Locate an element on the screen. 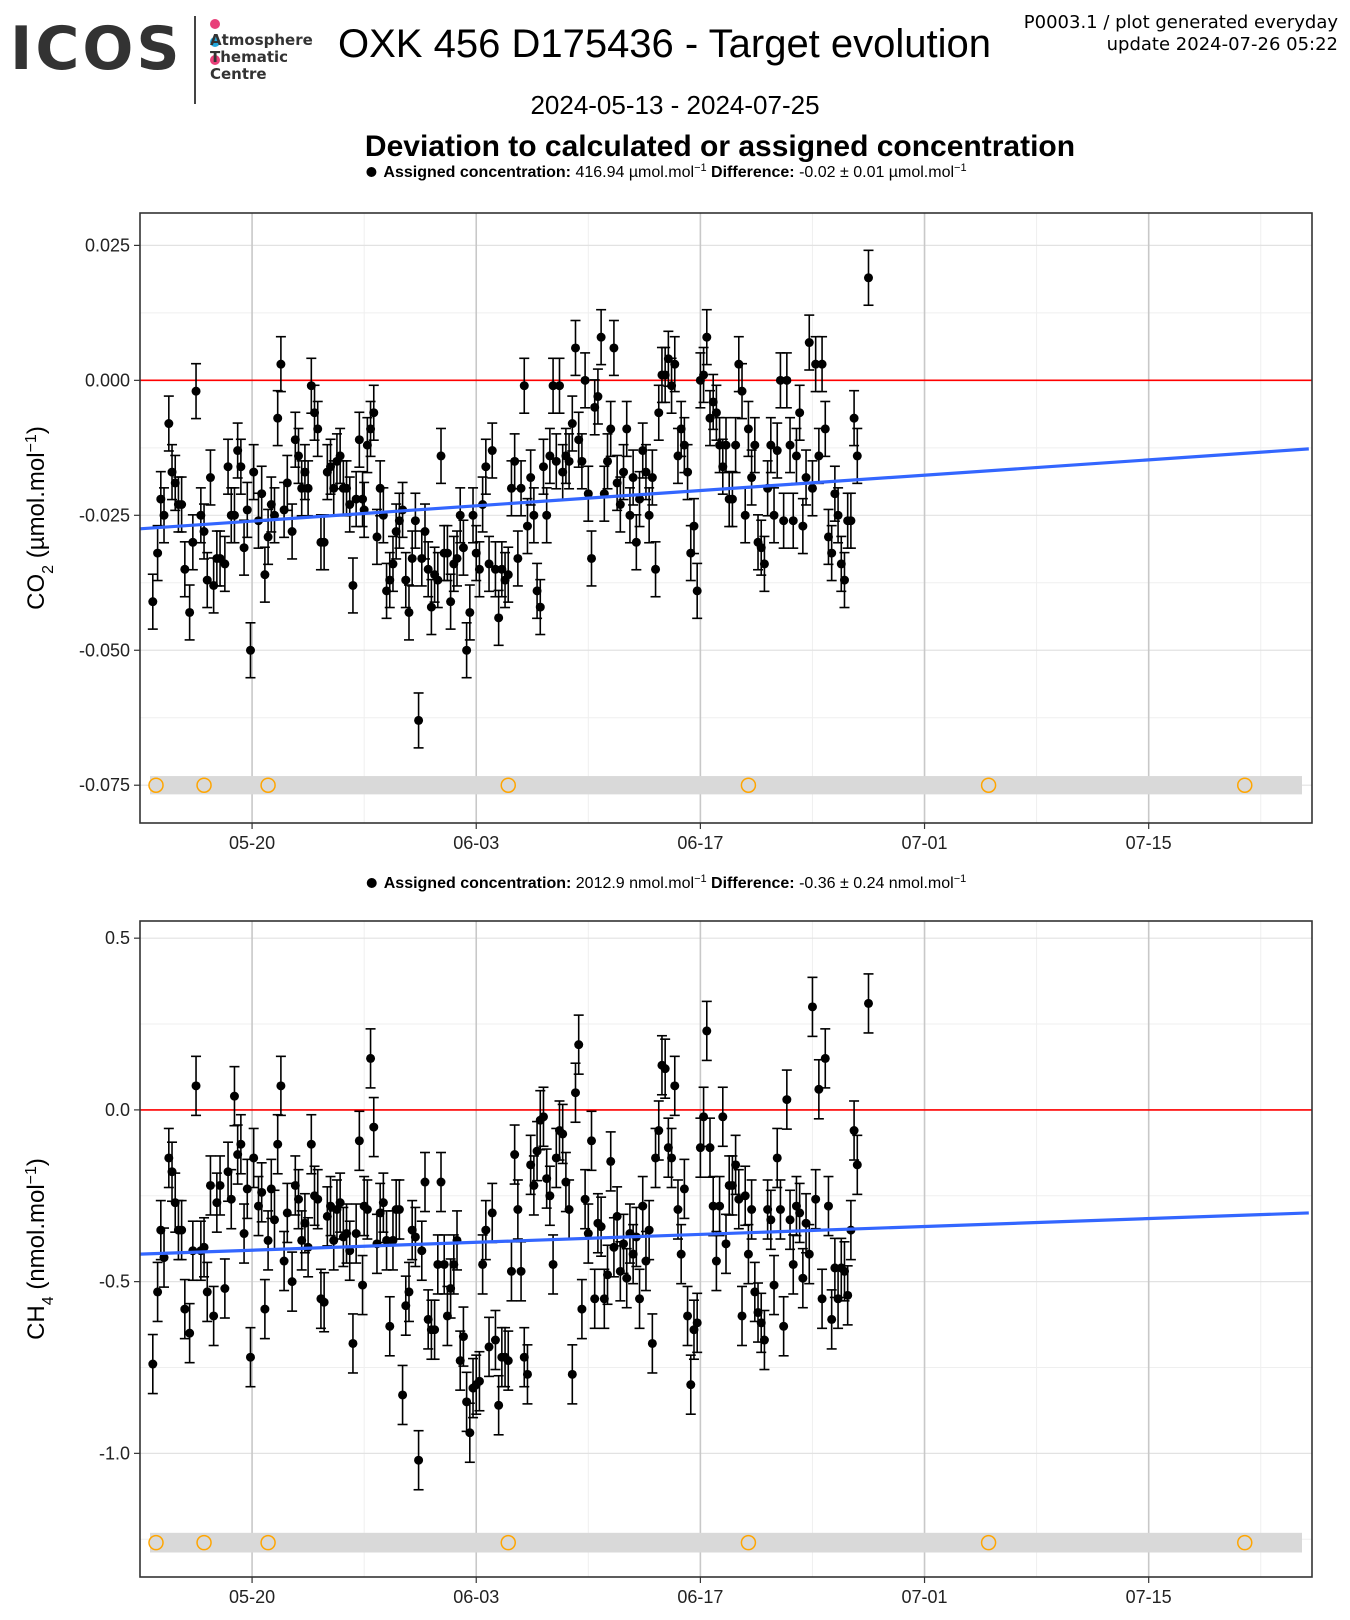  x-tick-label: 05-20 is located at coordinates (252, 843).